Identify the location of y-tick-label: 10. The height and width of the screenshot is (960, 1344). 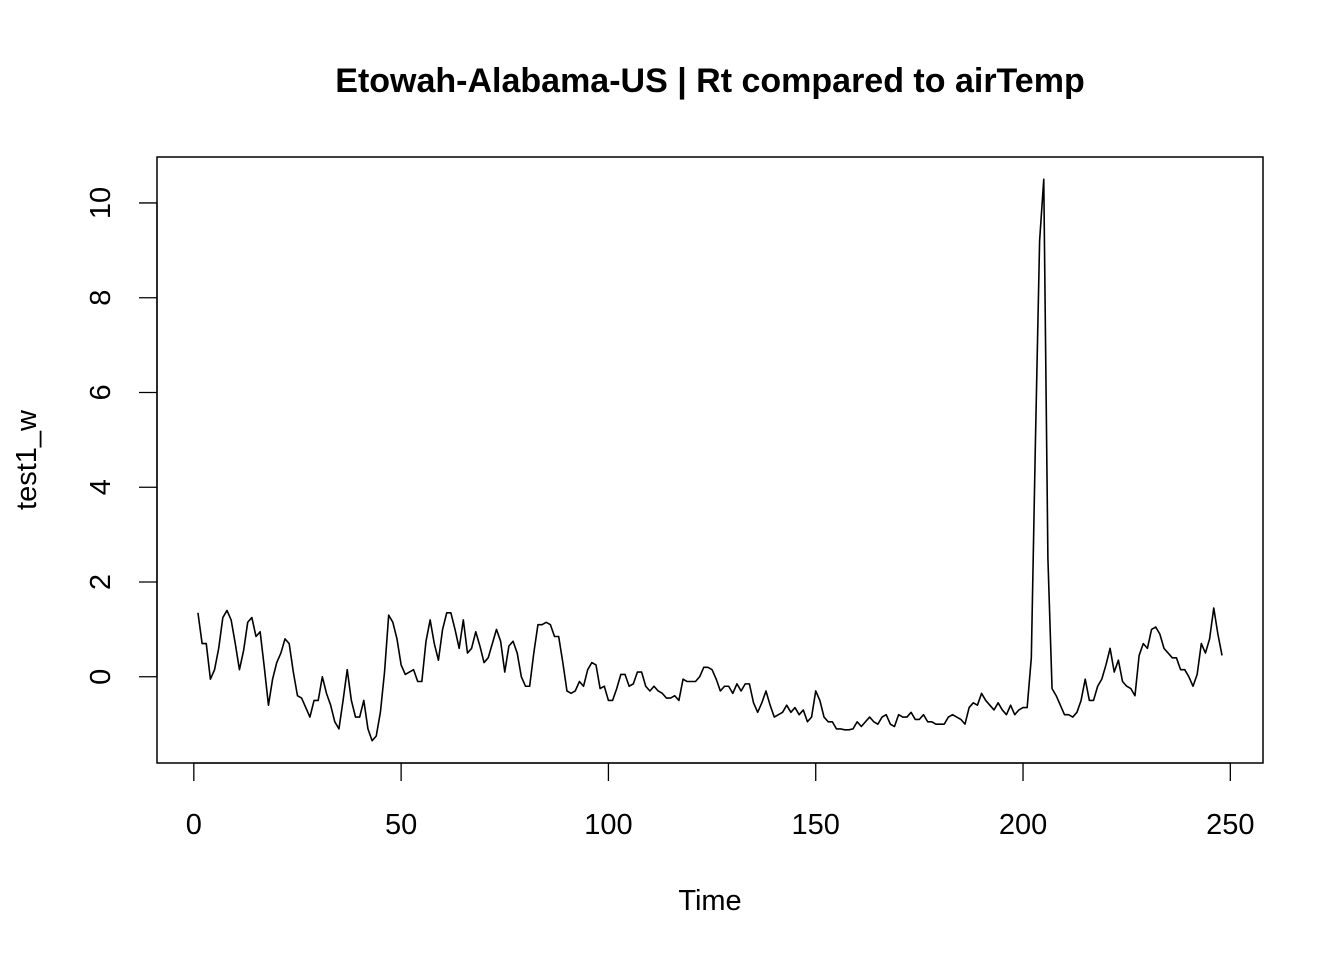
(101, 203).